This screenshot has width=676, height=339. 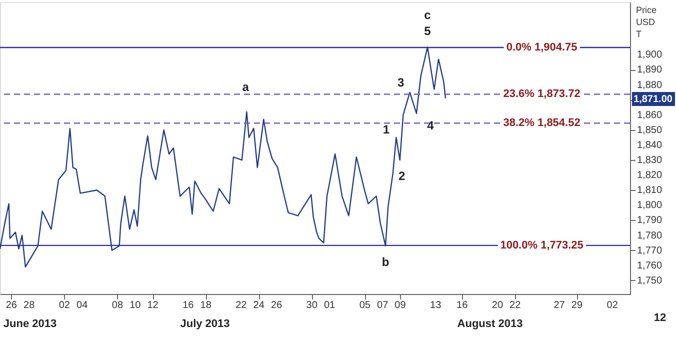 What do you see at coordinates (386, 129) in the screenshot?
I see `annotation: 1` at bounding box center [386, 129].